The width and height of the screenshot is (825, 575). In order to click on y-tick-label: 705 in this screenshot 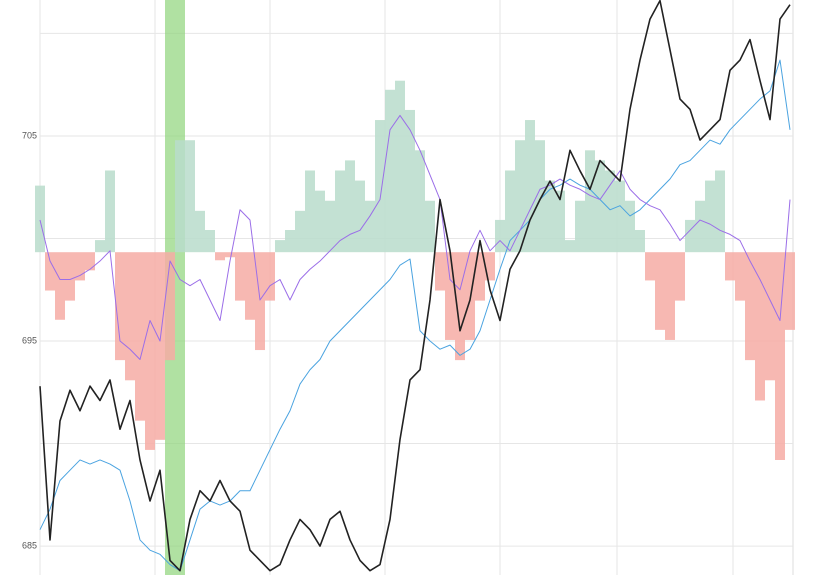, I will do `click(29, 135)`.